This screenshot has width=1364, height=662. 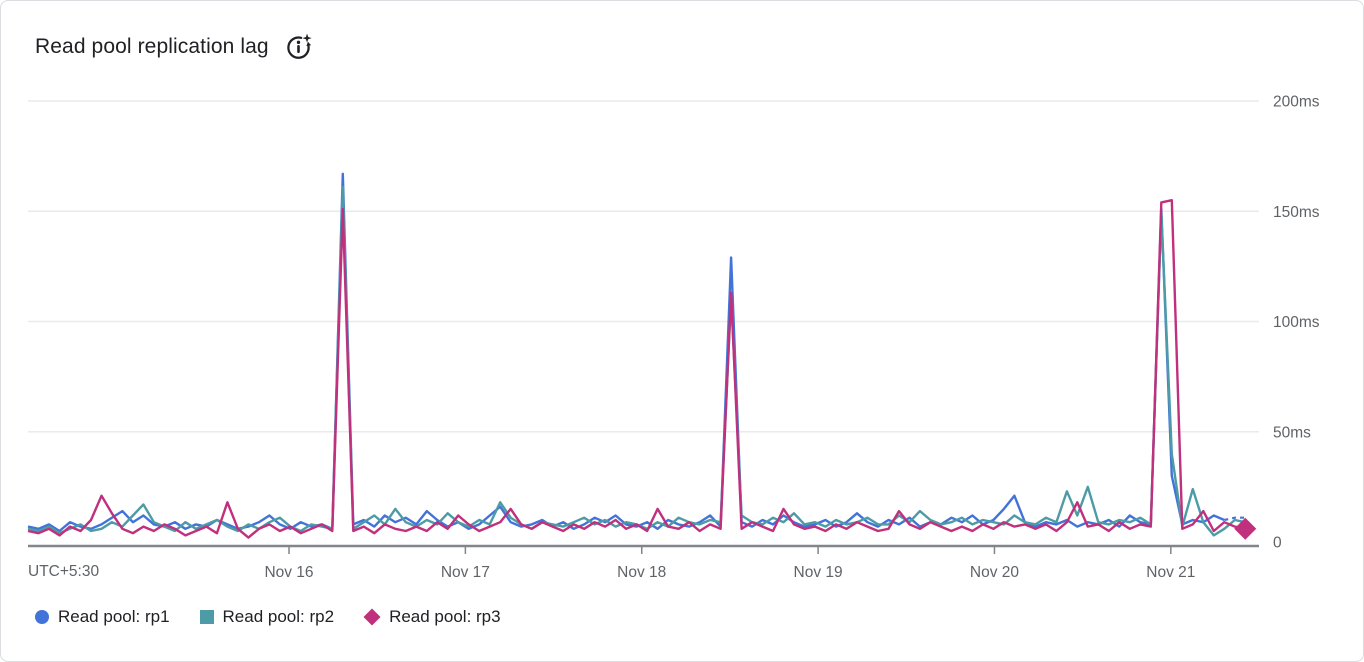 I want to click on legend-item-rp3: Read pool: rp3, so click(x=432, y=617).